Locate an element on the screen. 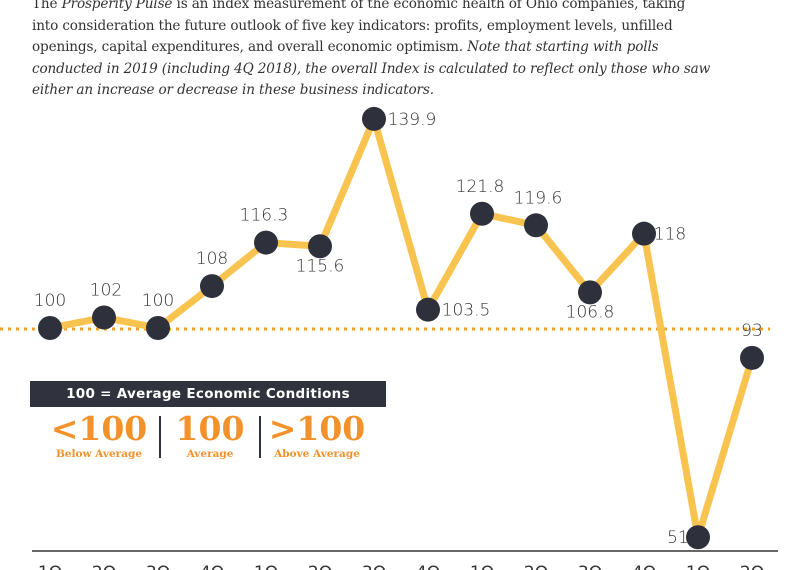 Image resolution: width=800 pixels, height=570 pixels. data-label: 106.8 is located at coordinates (590, 312).